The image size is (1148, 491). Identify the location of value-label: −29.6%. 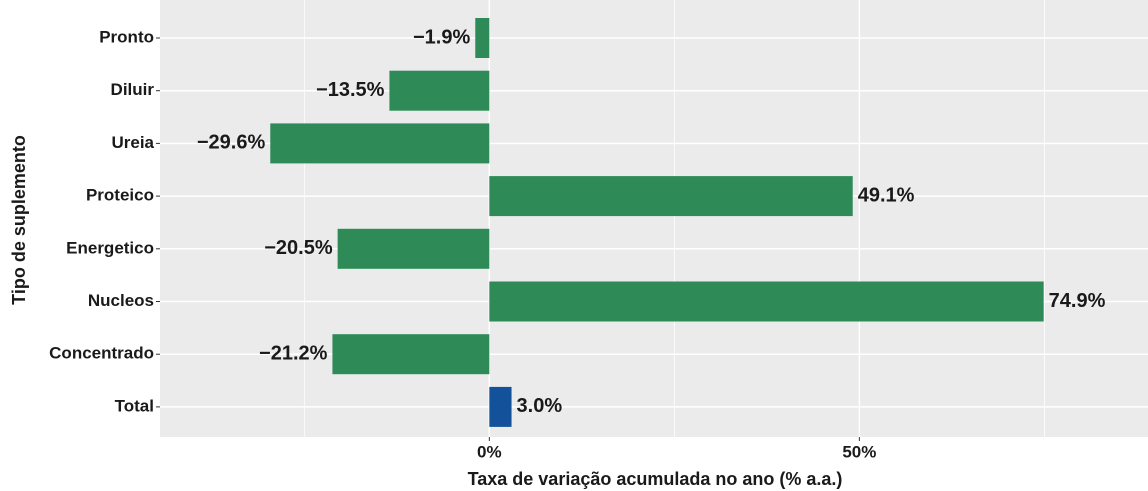
(231, 143).